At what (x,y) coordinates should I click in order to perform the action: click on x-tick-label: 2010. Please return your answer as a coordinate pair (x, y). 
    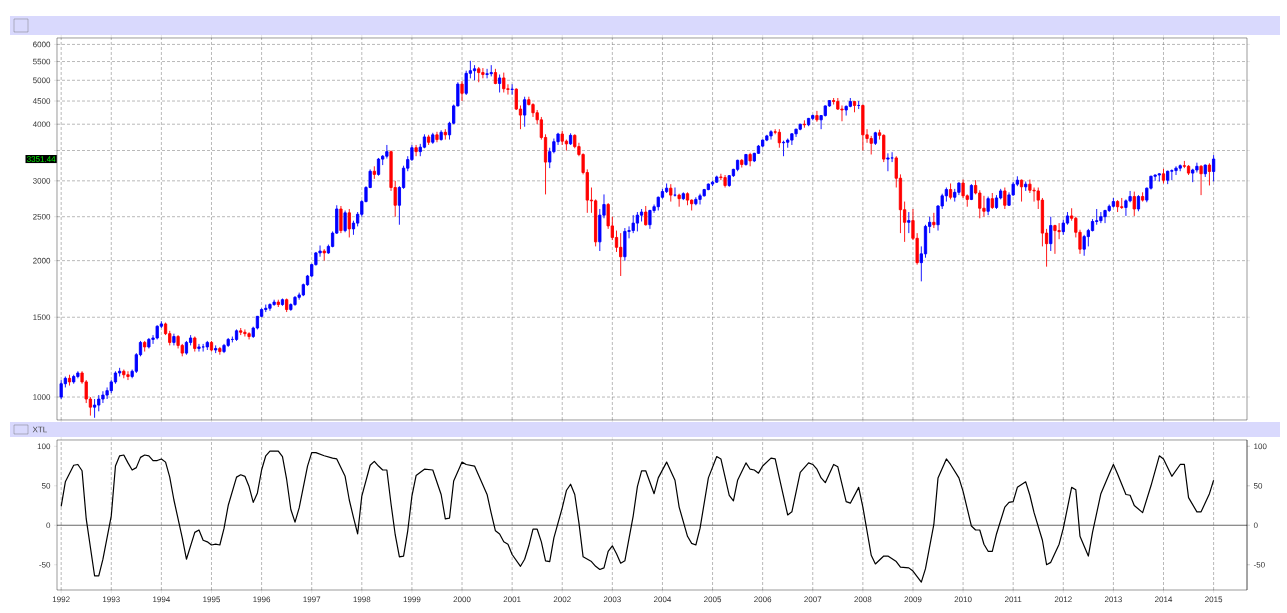
    Looking at the image, I should click on (963, 599).